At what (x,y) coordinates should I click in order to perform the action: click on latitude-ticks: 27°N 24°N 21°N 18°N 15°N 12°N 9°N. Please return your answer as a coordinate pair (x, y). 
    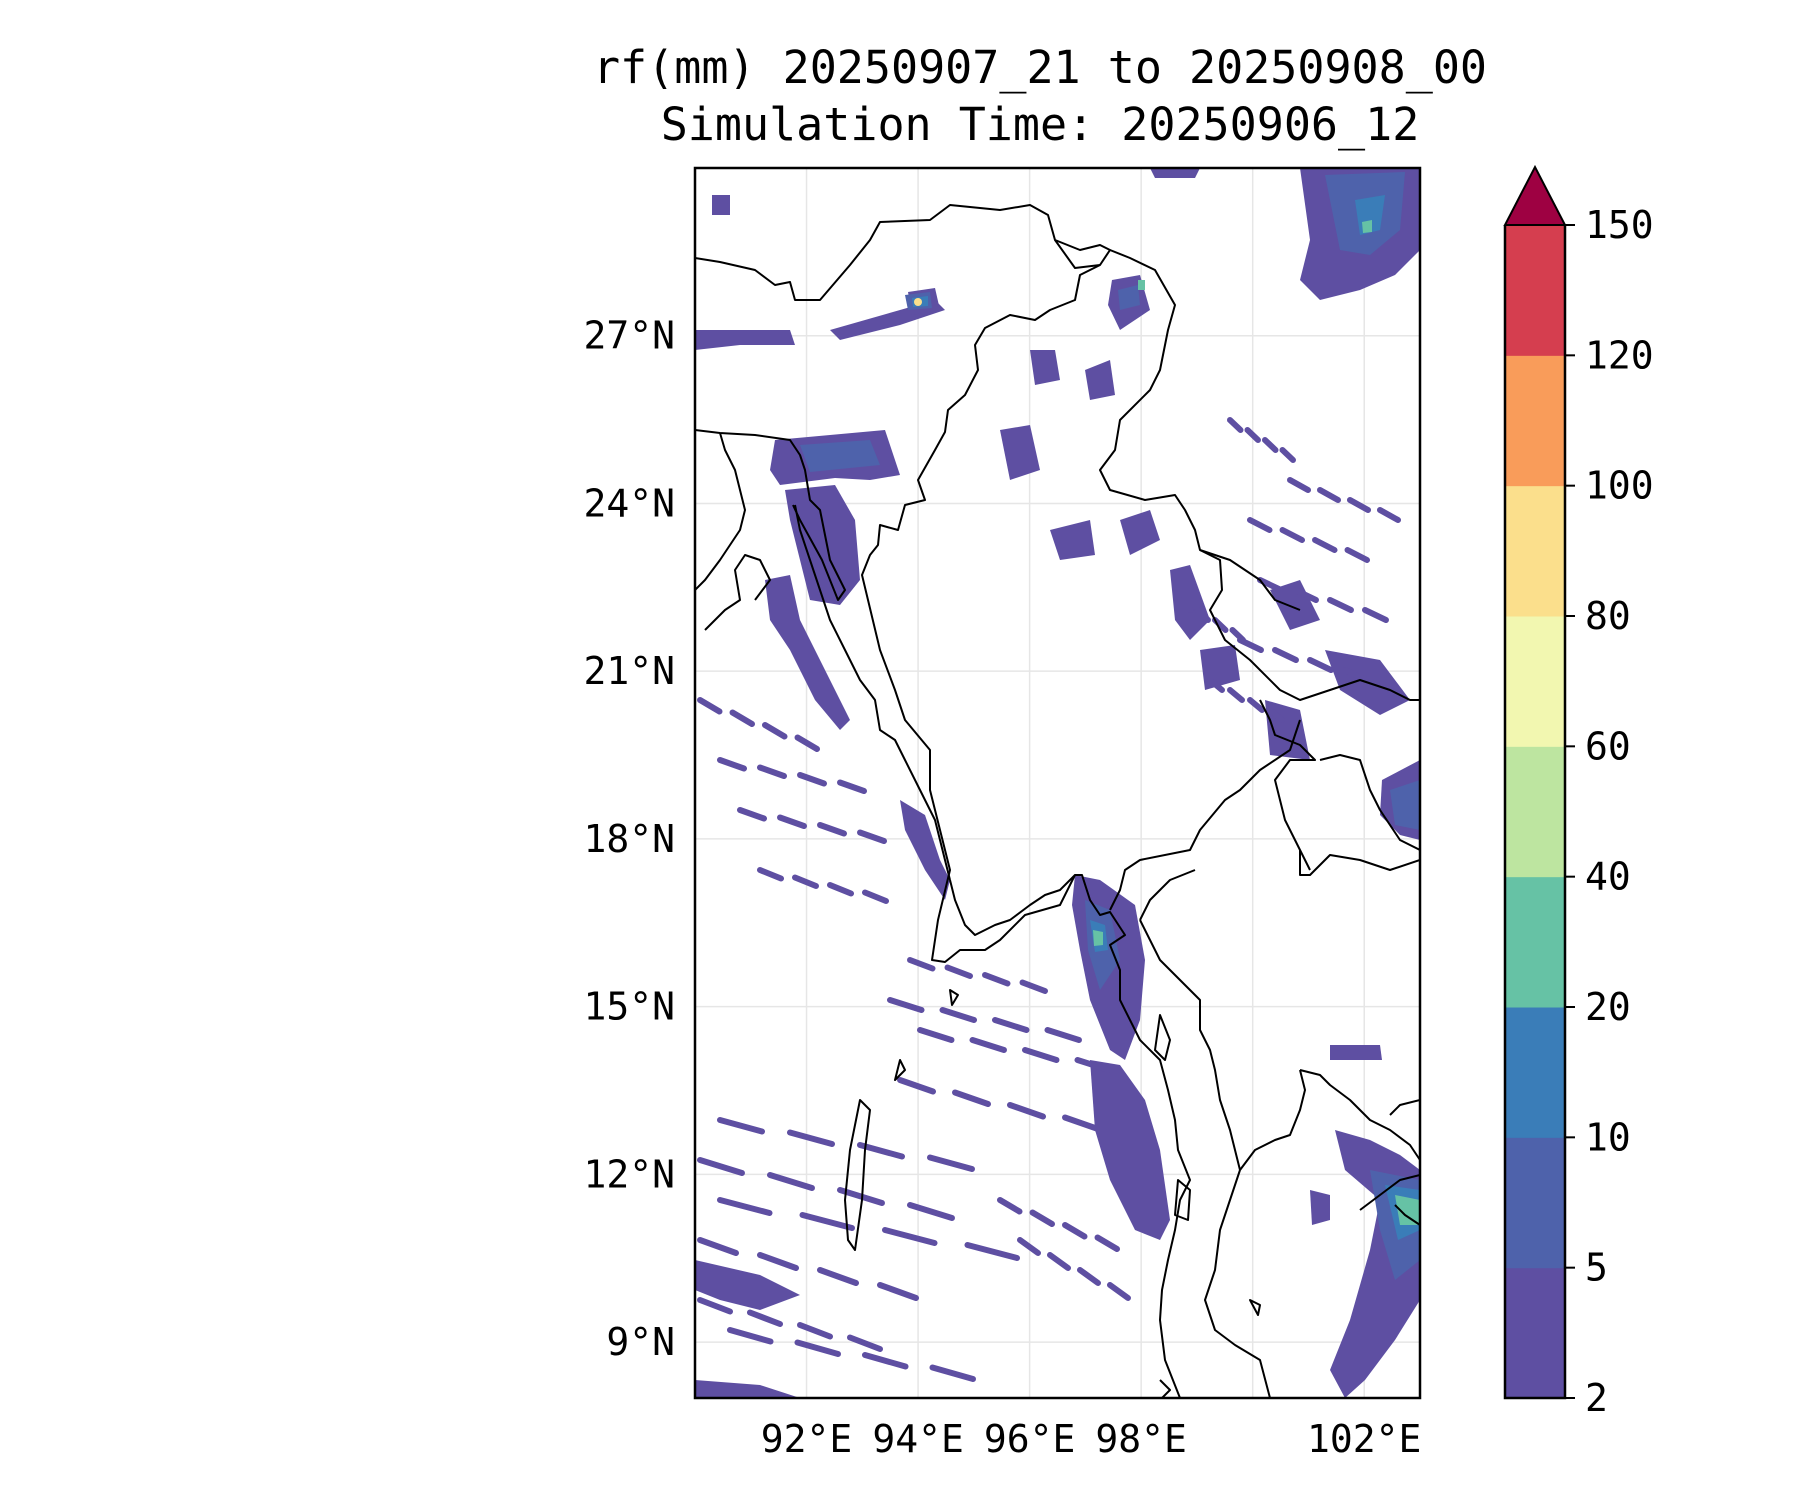
    Looking at the image, I should click on (629, 839).